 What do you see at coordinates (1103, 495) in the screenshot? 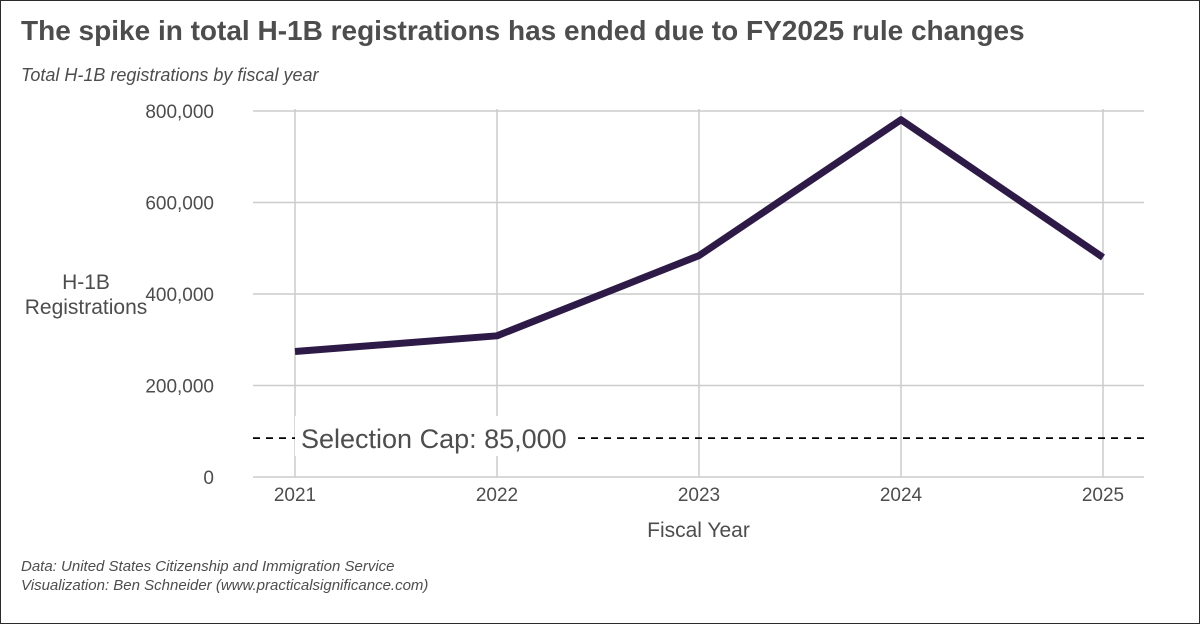
I see `x-tick-label: 2025` at bounding box center [1103, 495].